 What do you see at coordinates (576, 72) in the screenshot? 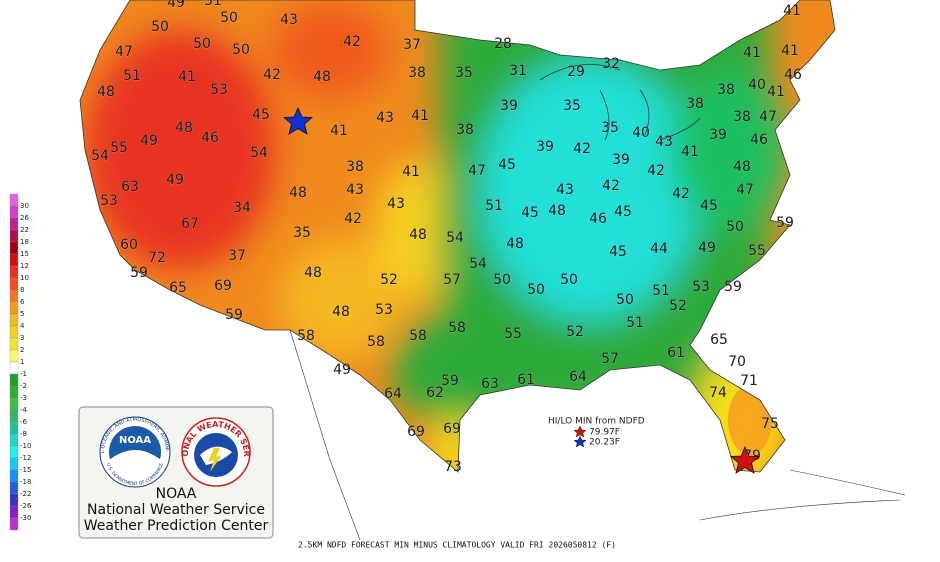
I see `temperature-label: 29` at bounding box center [576, 72].